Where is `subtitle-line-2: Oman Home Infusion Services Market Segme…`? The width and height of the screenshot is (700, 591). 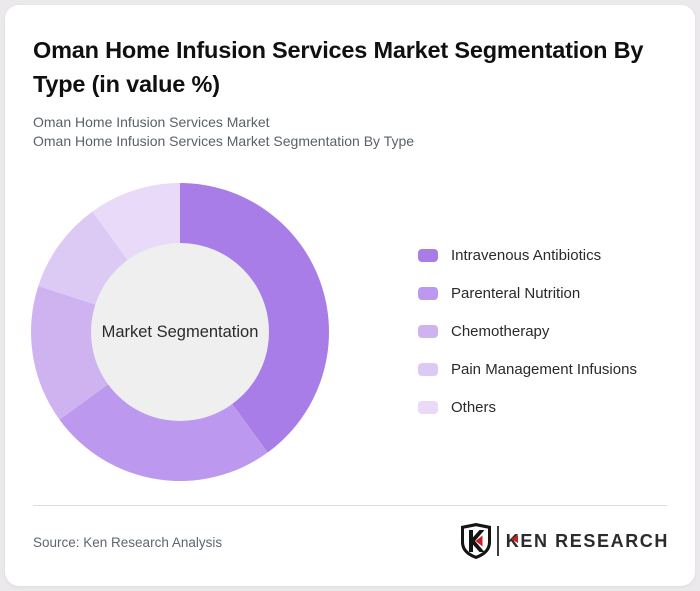
subtitle-line-2: Oman Home Infusion Services Market Segme… is located at coordinates (224, 141).